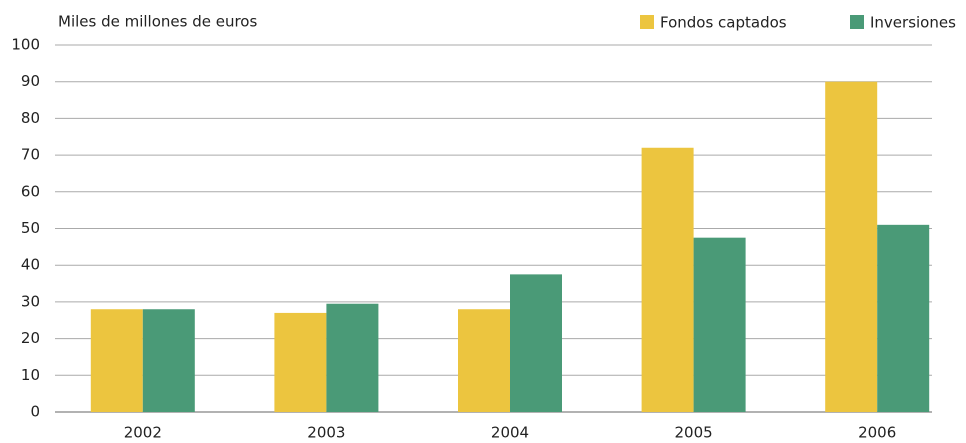 The width and height of the screenshot is (966, 443). I want to click on y-axis-label: Miles de millones de euros, so click(157, 22).